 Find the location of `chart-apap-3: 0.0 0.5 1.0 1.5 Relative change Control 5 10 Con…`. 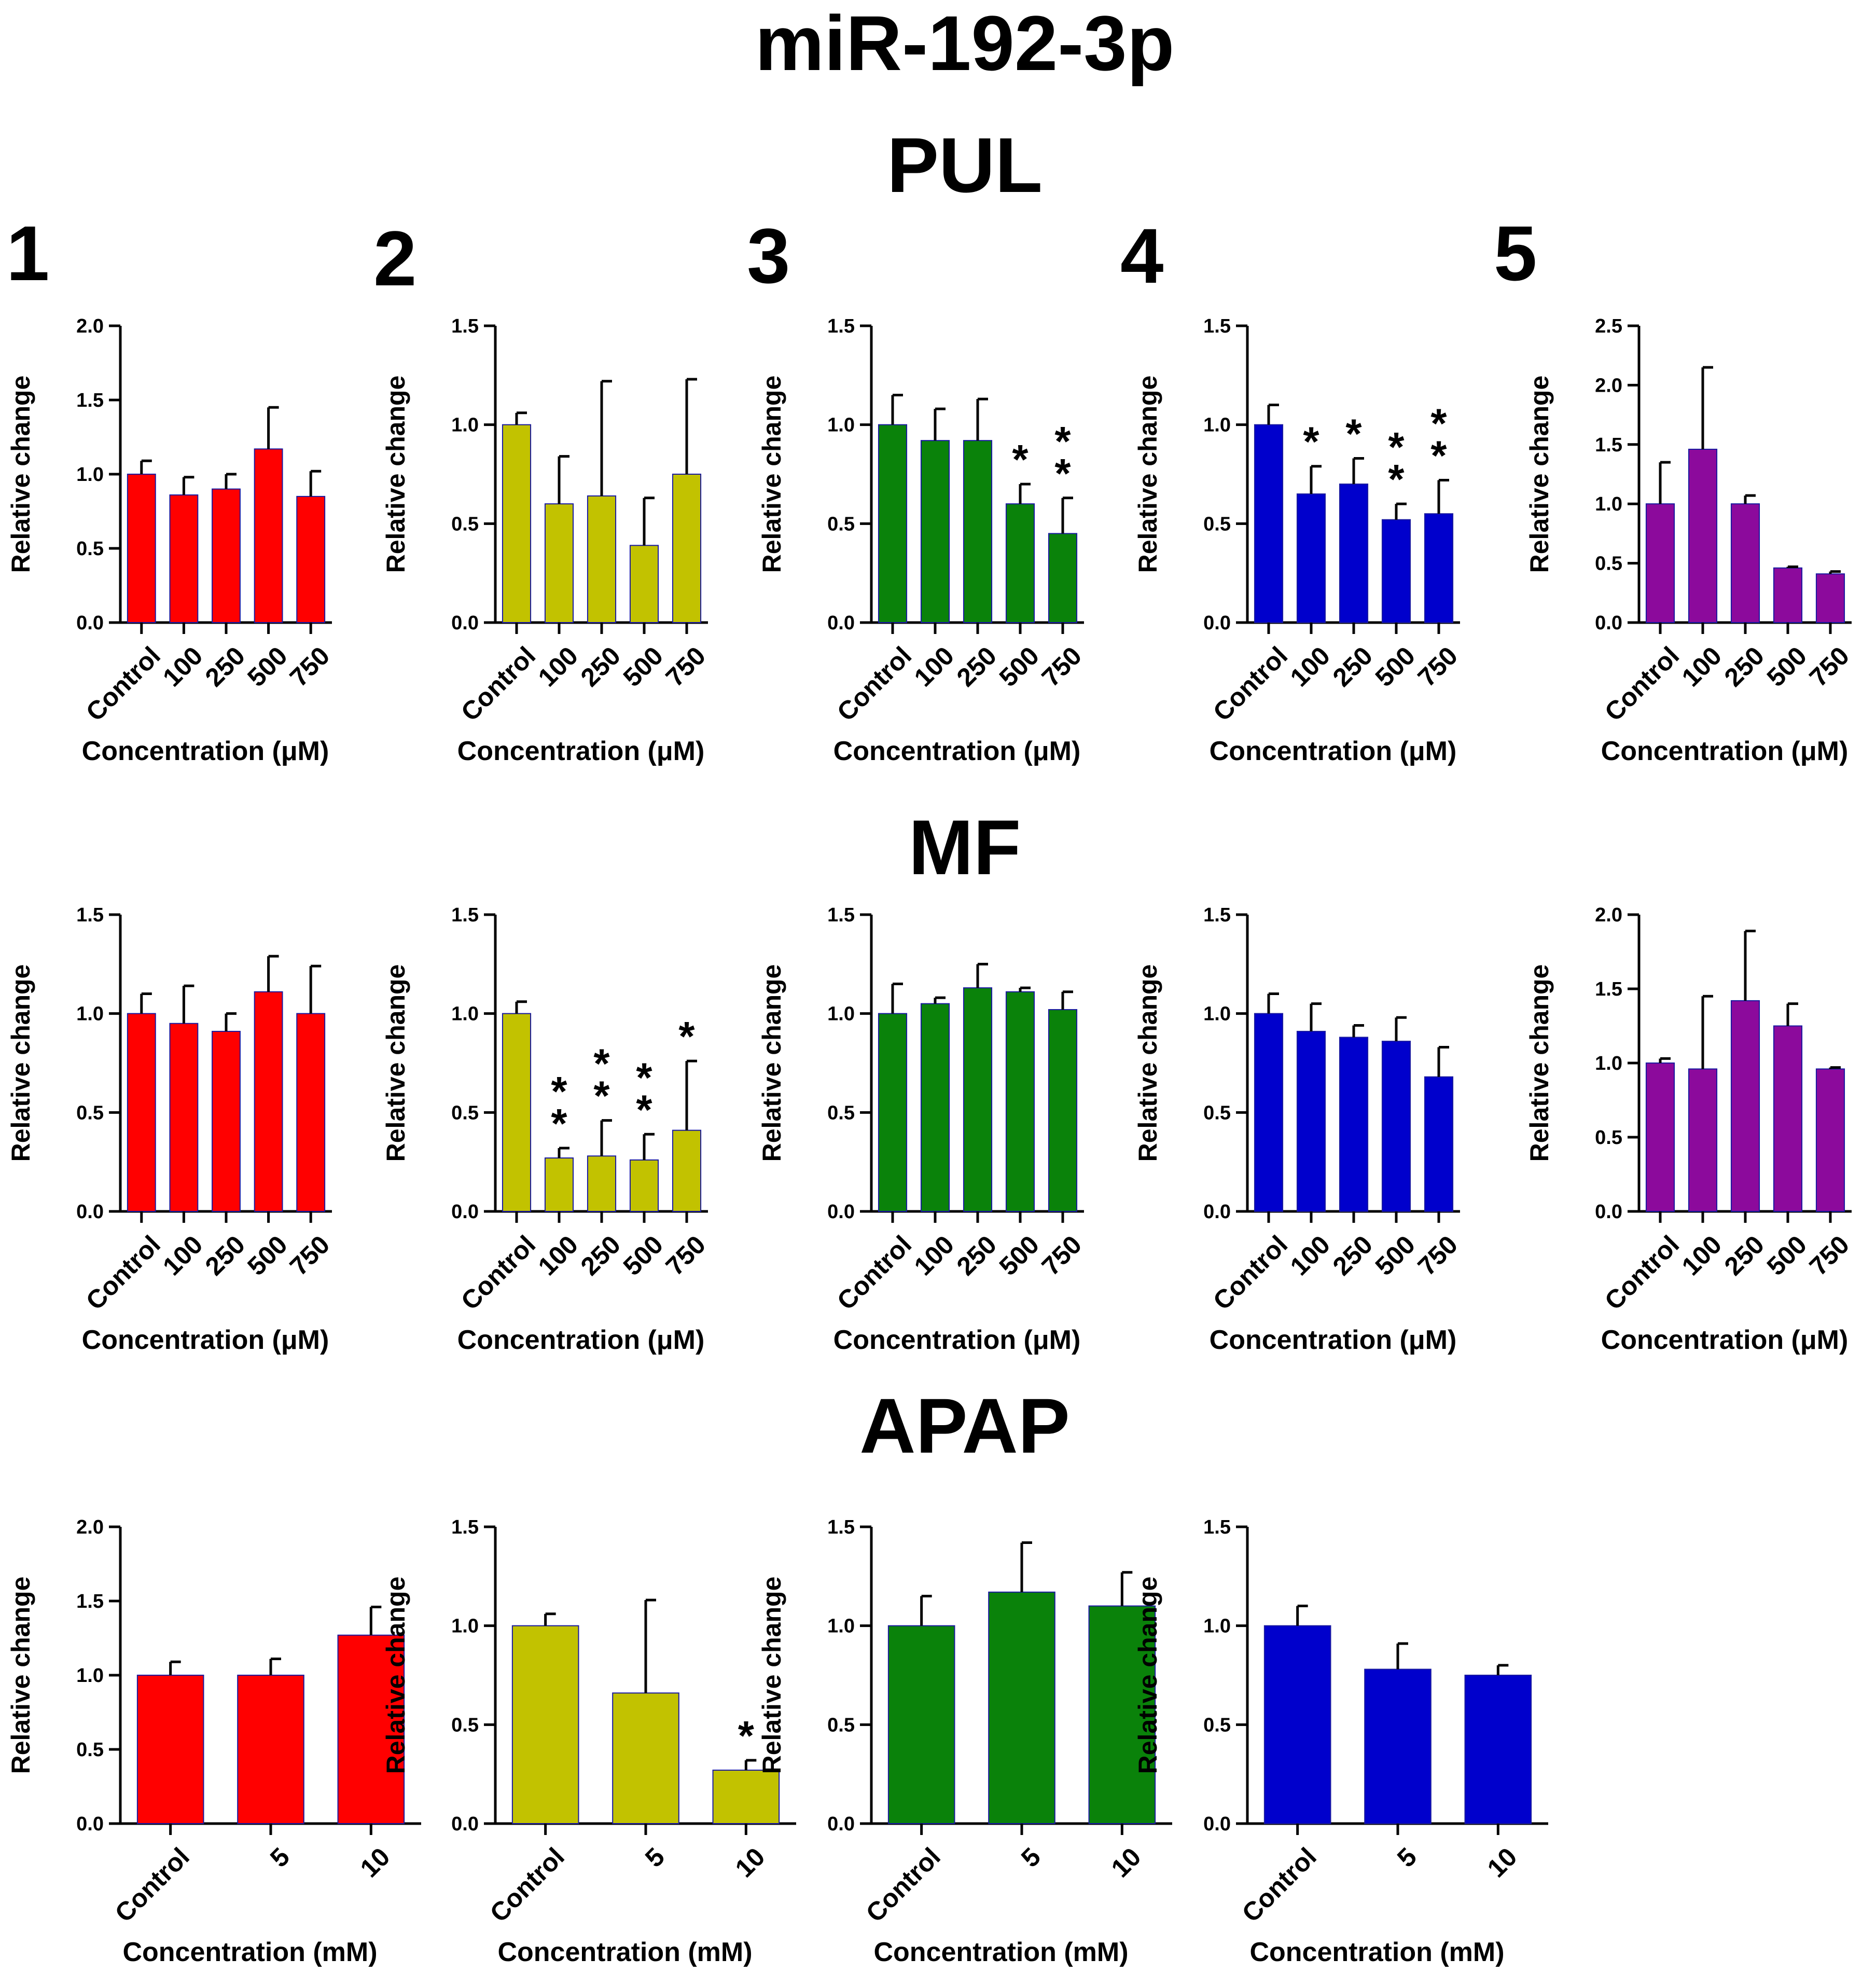

chart-apap-3: 0.0 0.5 1.0 1.5 Relative change Control 5 10 Con… is located at coordinates (964, 1741).